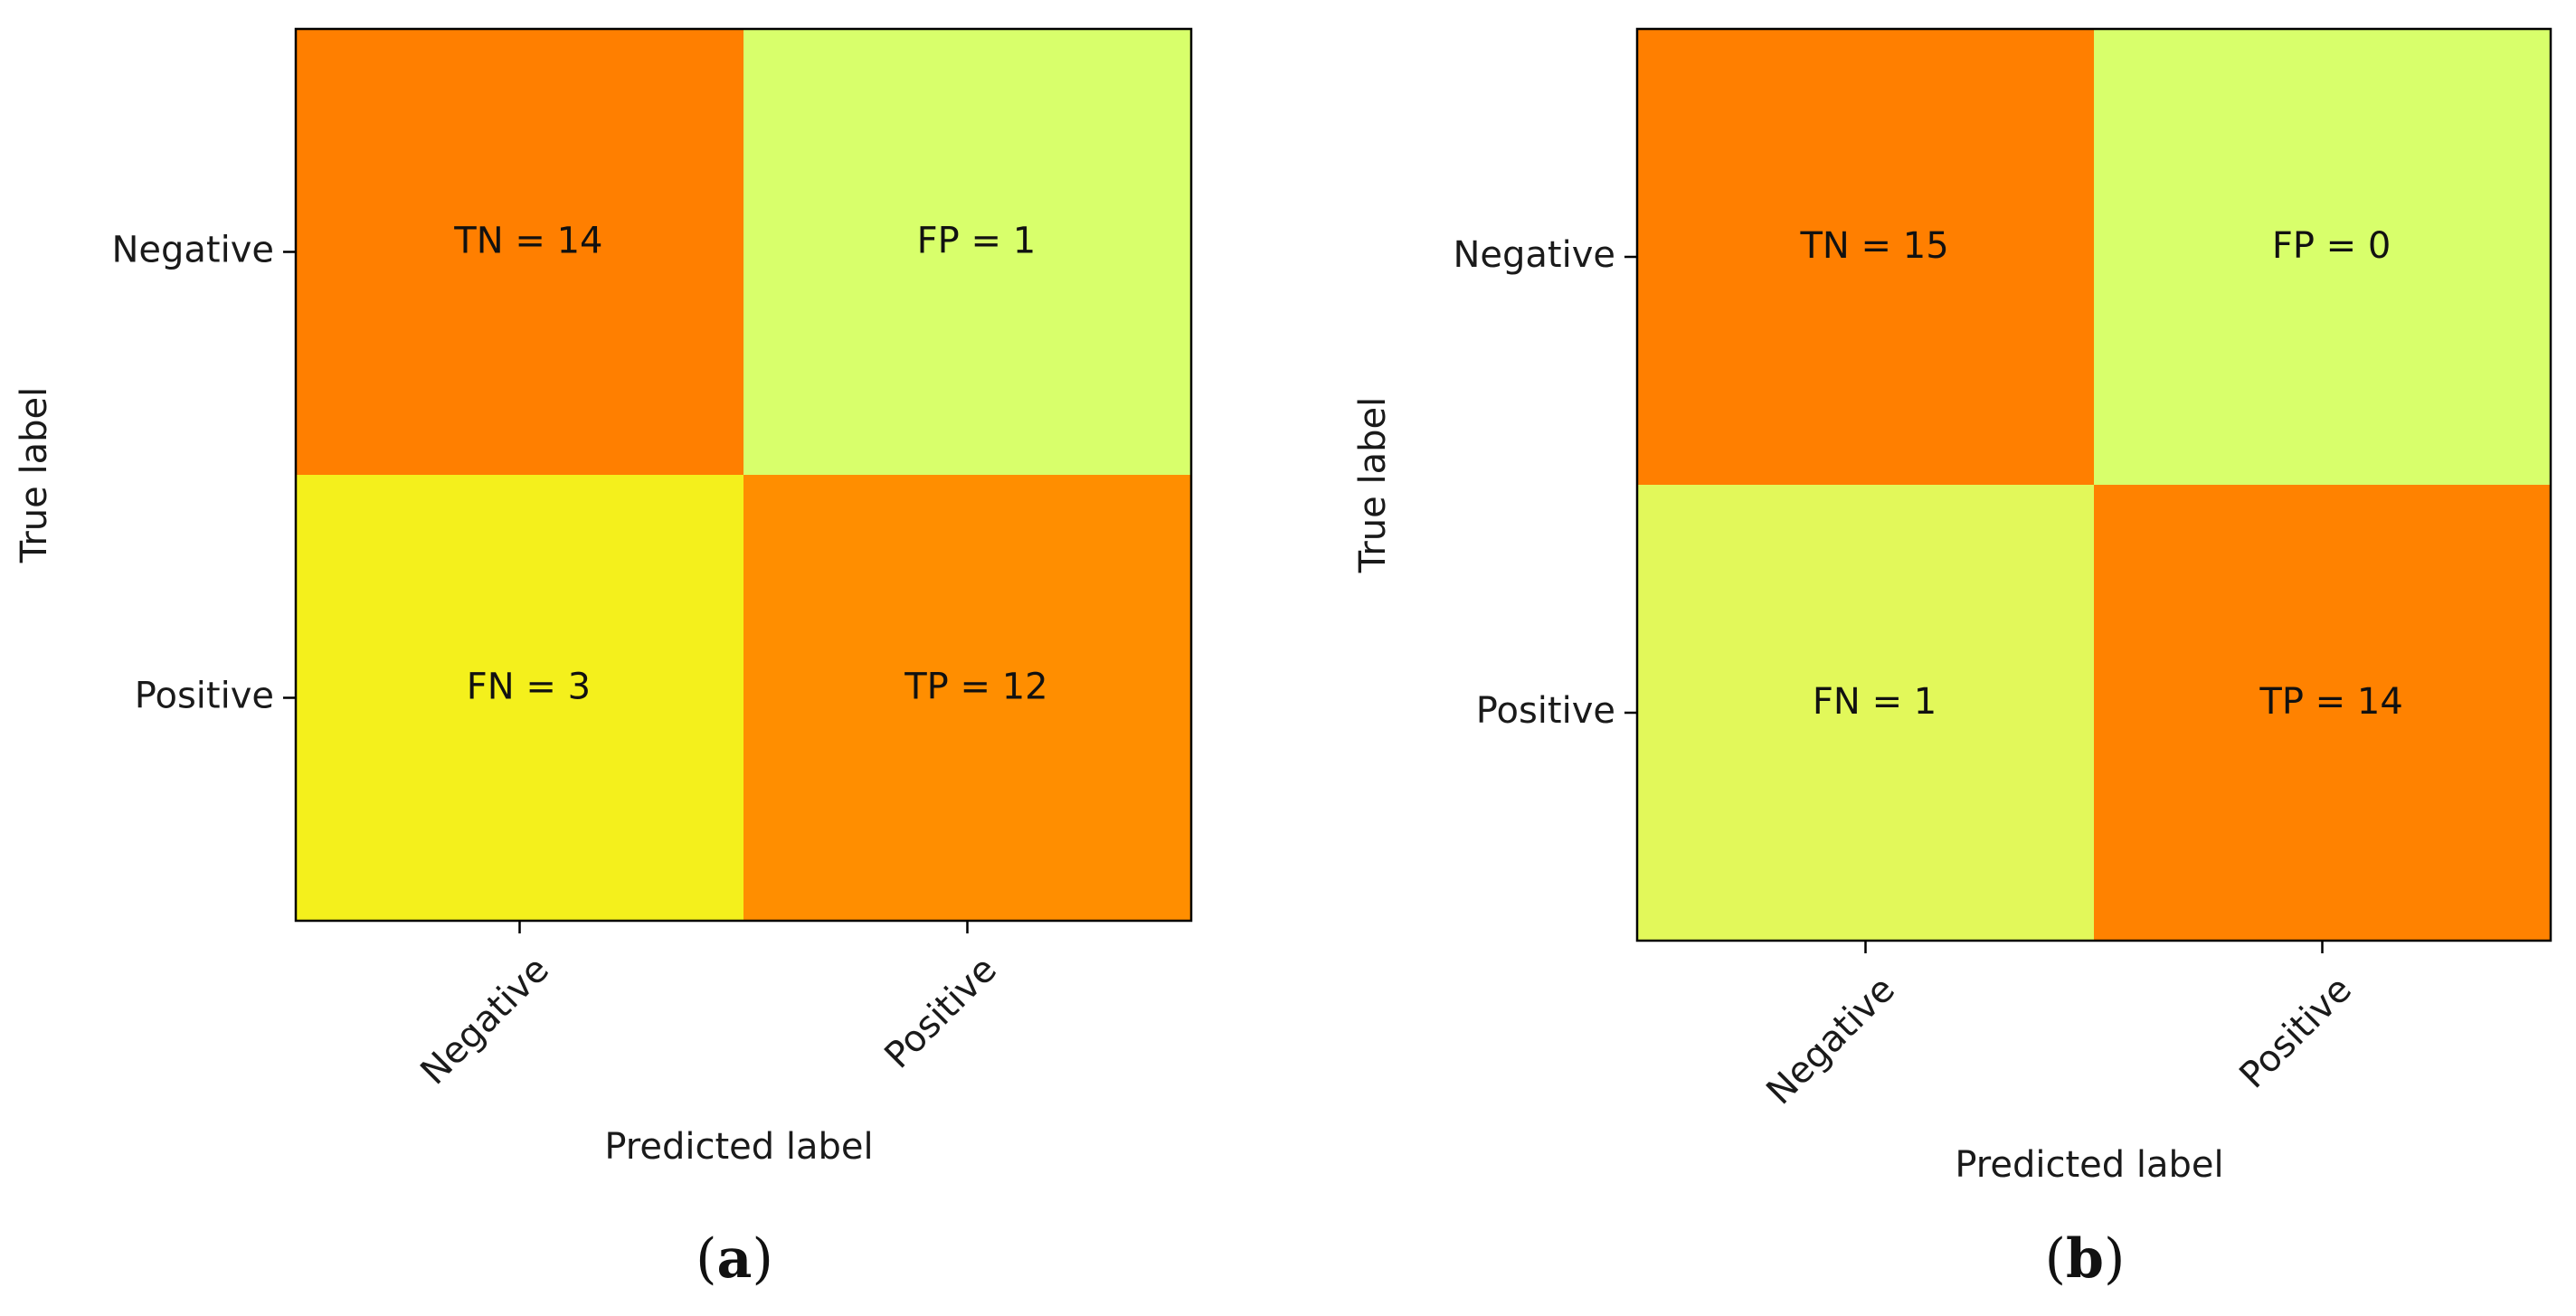 Image resolution: width=2576 pixels, height=1316 pixels. I want to click on panel-b-cell-r1c0, so click(1866, 713).